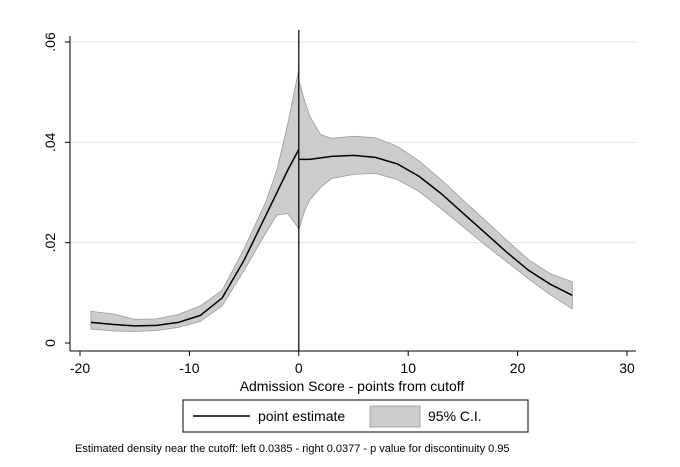 The width and height of the screenshot is (680, 467). Describe the element at coordinates (408, 368) in the screenshot. I see `x-tick-label-3: 10` at that location.